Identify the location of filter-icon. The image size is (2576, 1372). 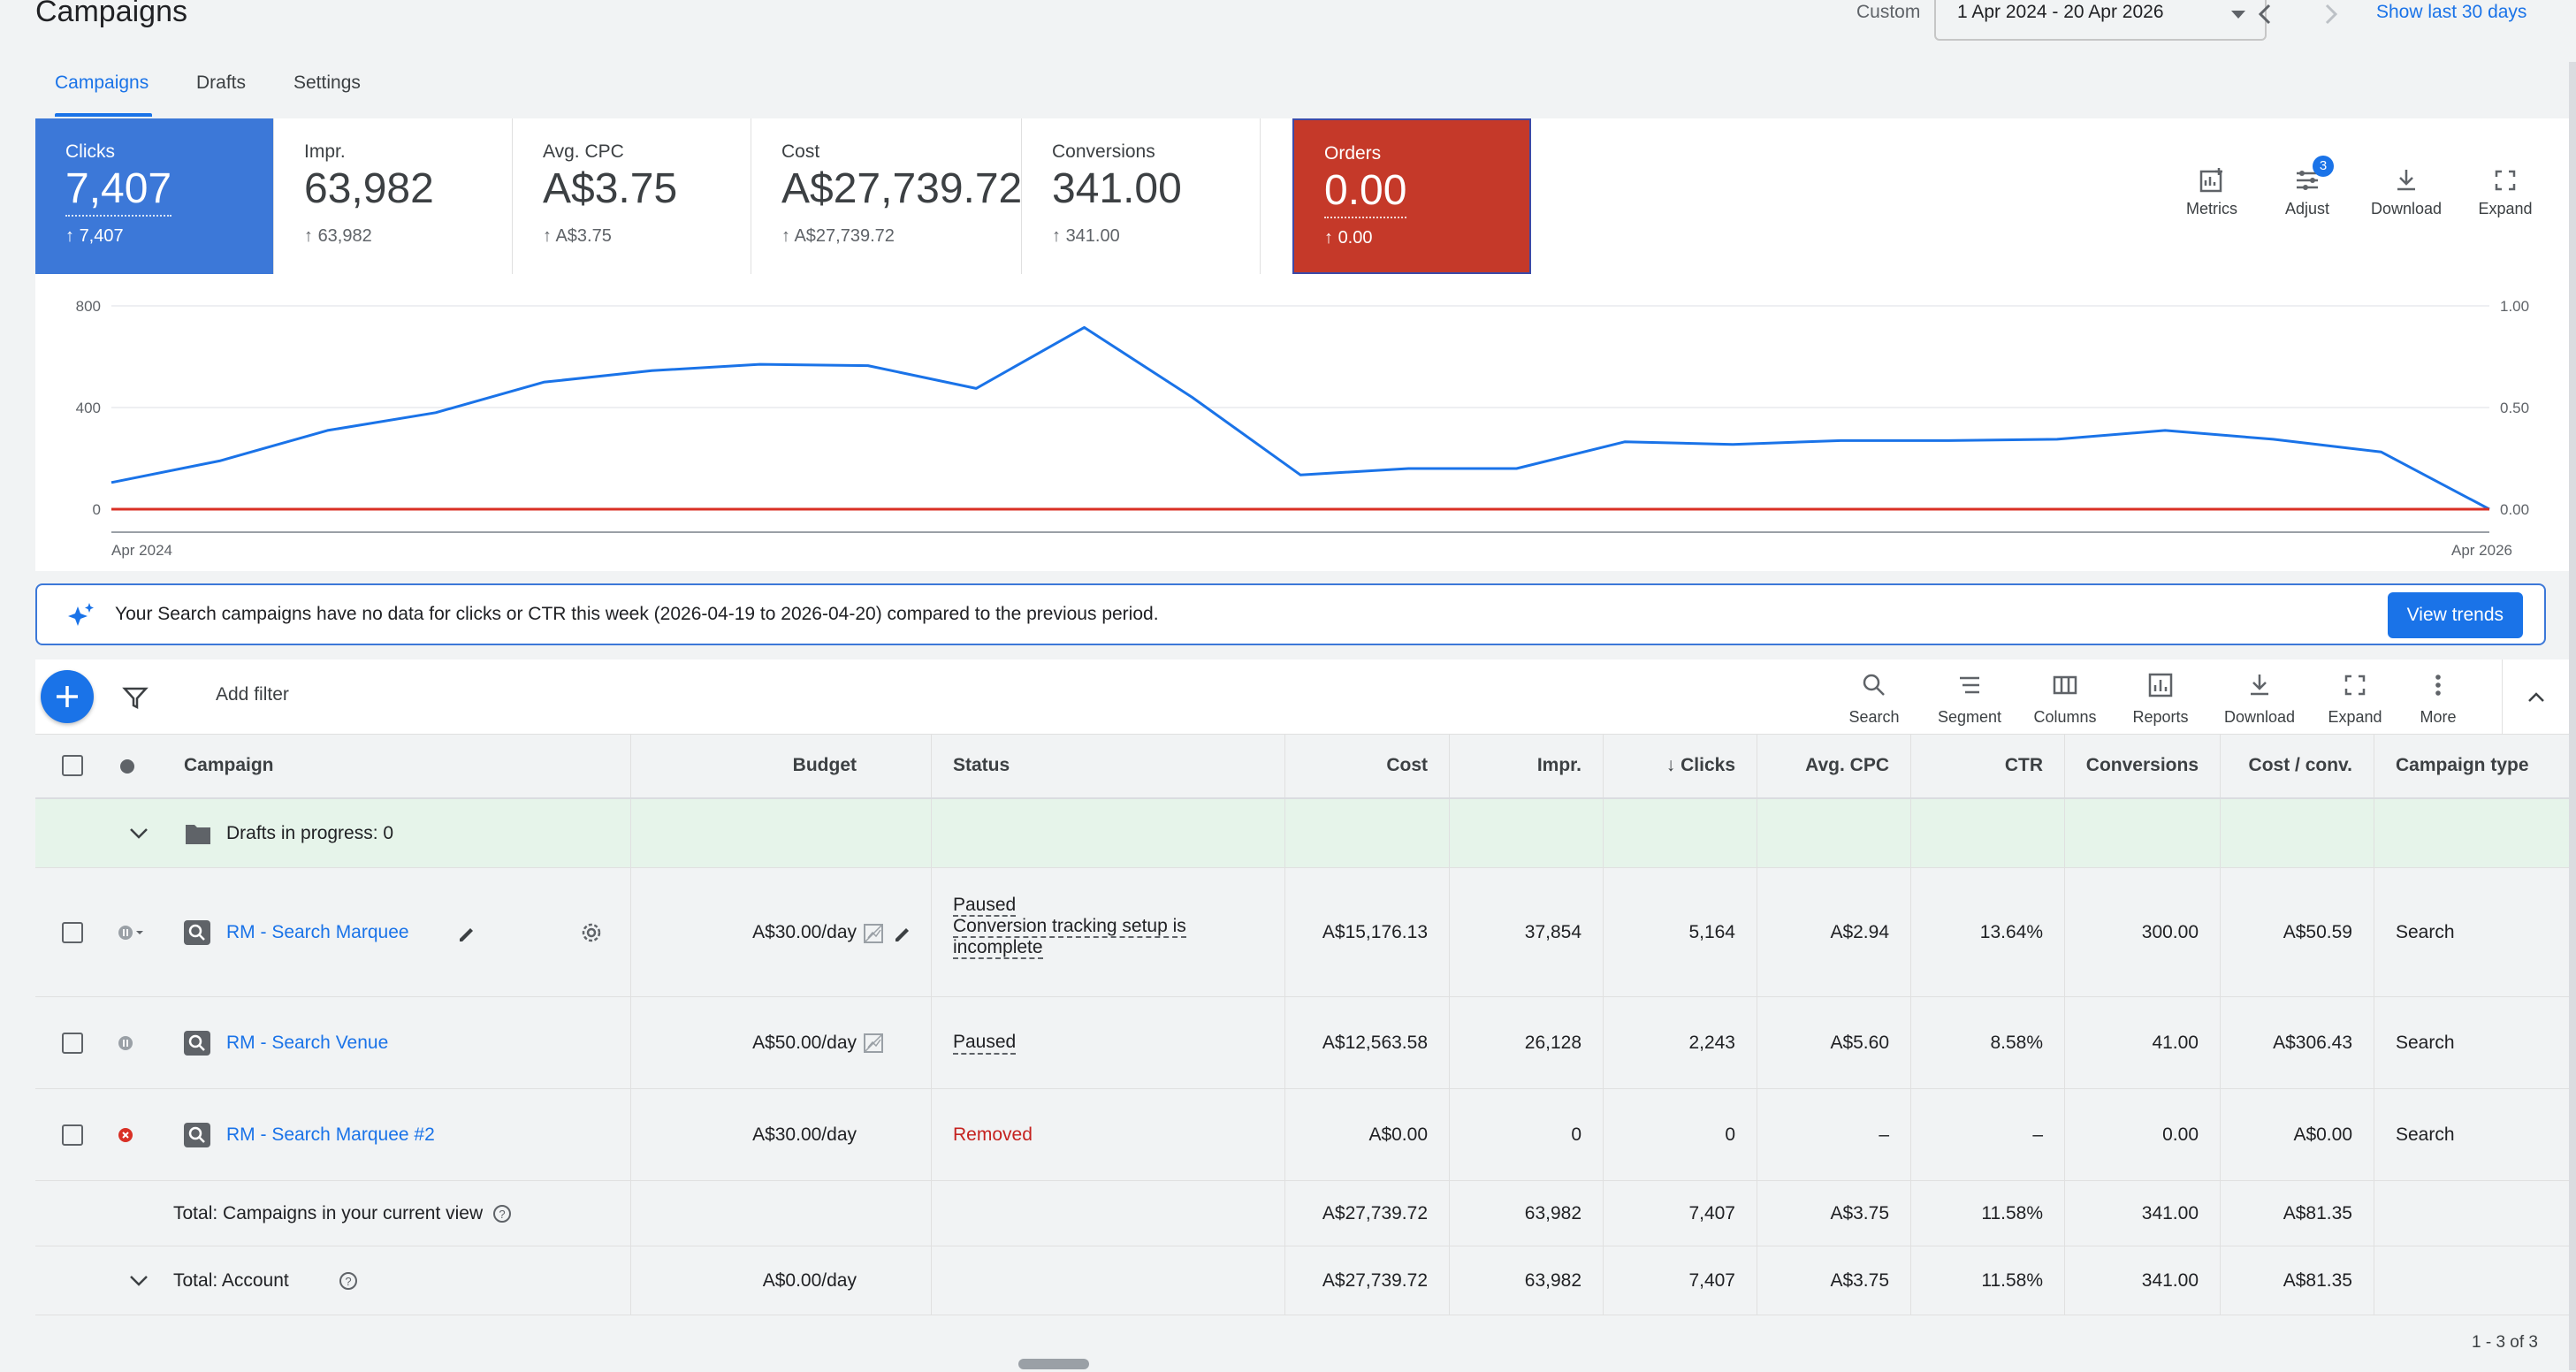
(135, 697).